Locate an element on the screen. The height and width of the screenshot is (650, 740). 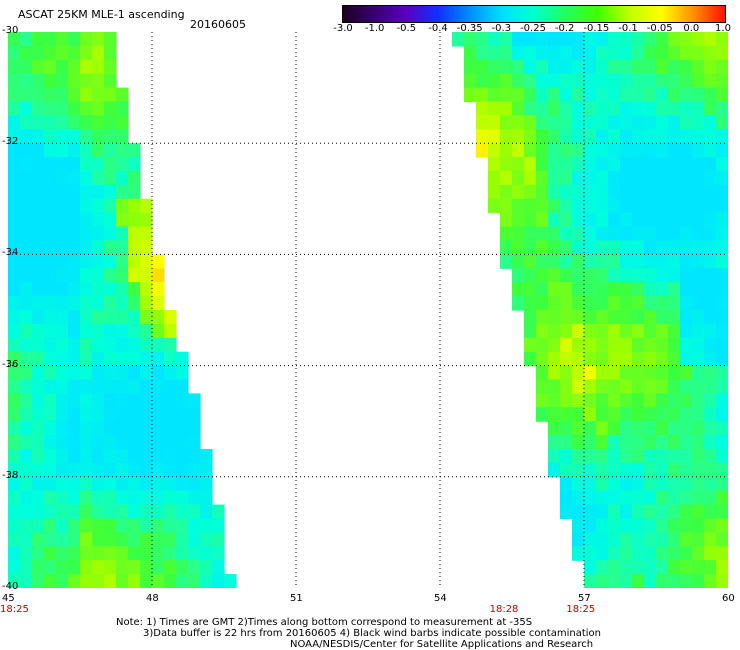
lat-tick-label: -32 is located at coordinates (10, 142).